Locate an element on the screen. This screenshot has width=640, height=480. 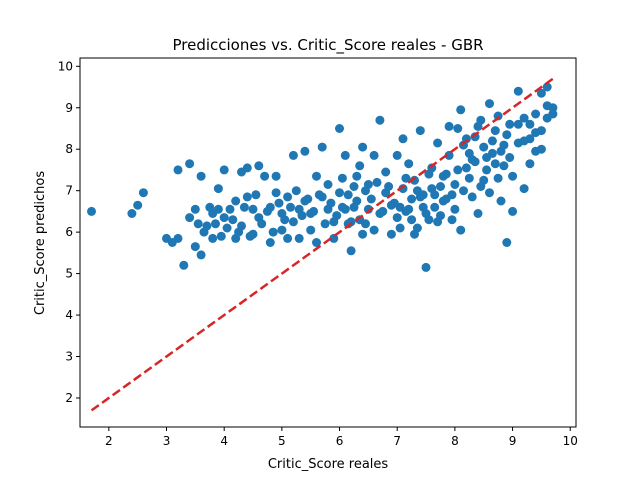
y-tick-label: 2 is located at coordinates (69, 398).